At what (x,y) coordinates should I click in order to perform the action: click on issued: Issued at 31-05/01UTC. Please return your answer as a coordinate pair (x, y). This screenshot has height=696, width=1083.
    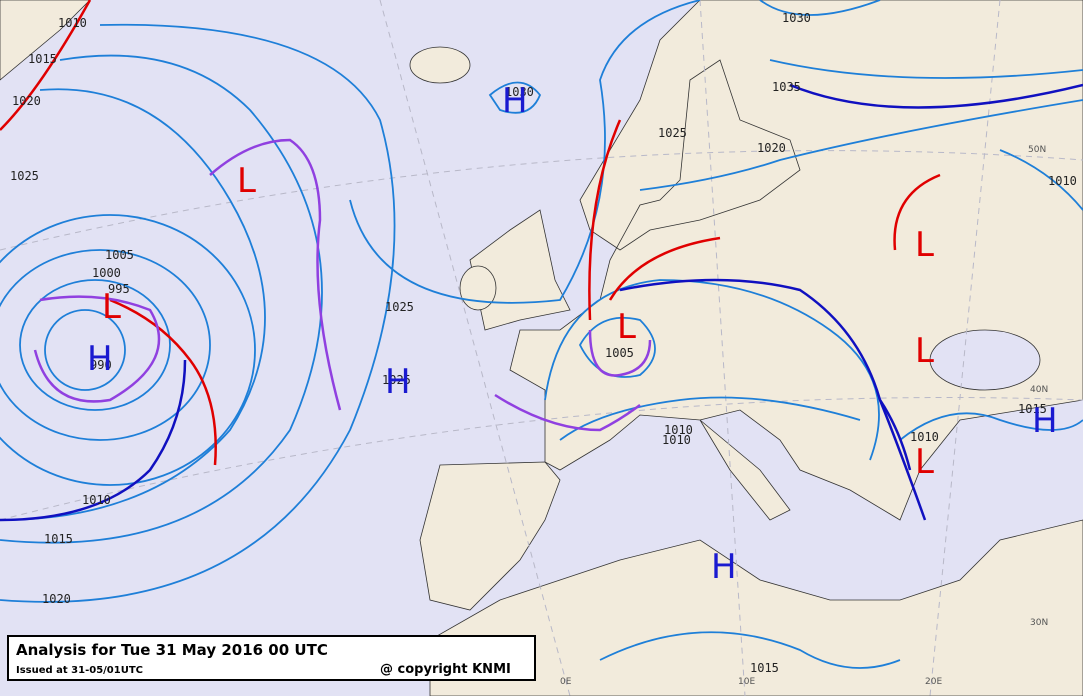
    Looking at the image, I should click on (79, 670).